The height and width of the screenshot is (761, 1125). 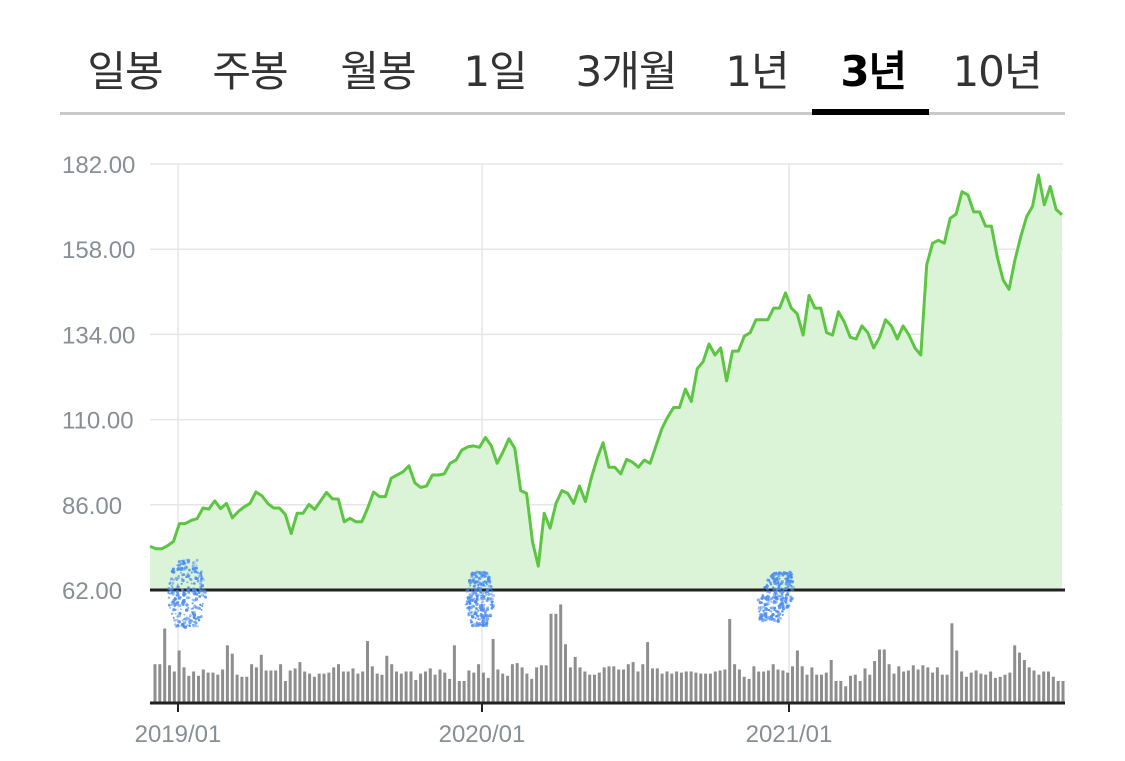 What do you see at coordinates (997, 71) in the screenshot?
I see `tab-10-years: 10년` at bounding box center [997, 71].